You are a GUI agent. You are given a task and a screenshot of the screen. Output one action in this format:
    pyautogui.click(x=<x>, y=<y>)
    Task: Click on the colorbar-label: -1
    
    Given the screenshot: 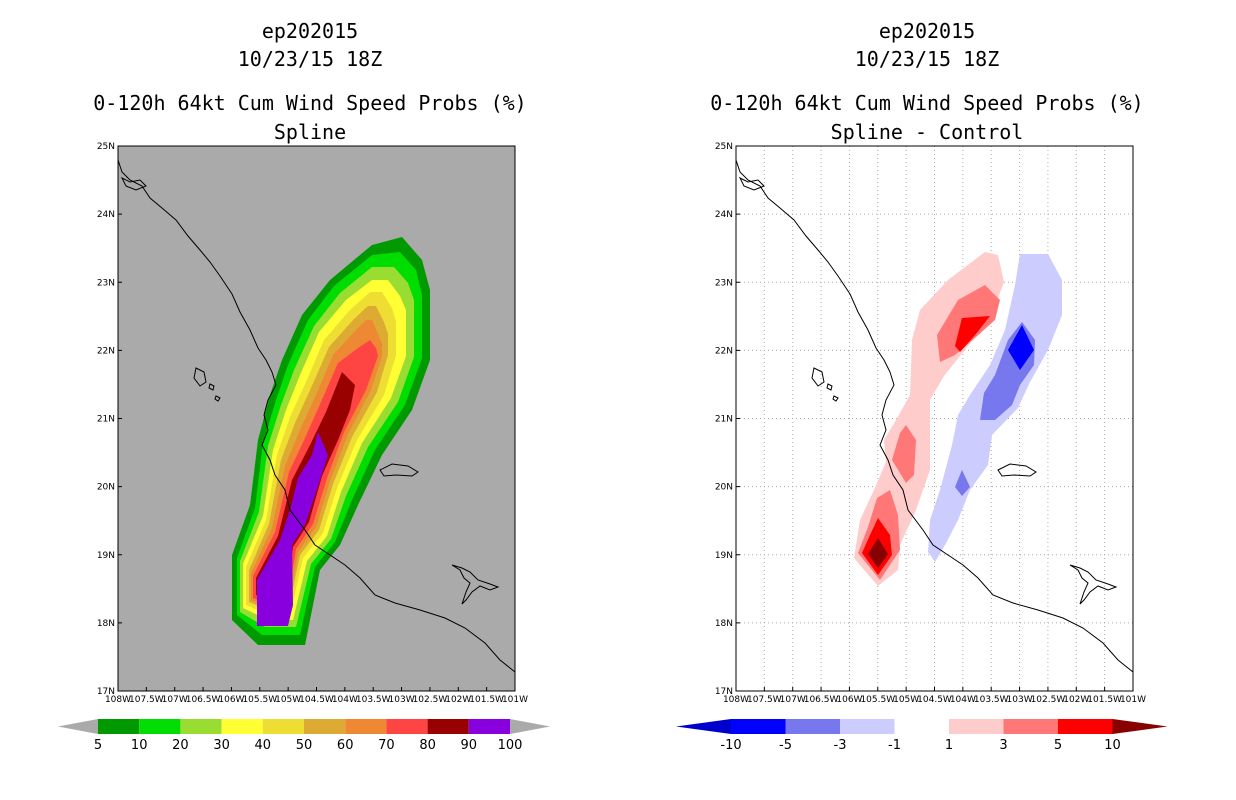 What is the action you would take?
    pyautogui.click(x=894, y=745)
    